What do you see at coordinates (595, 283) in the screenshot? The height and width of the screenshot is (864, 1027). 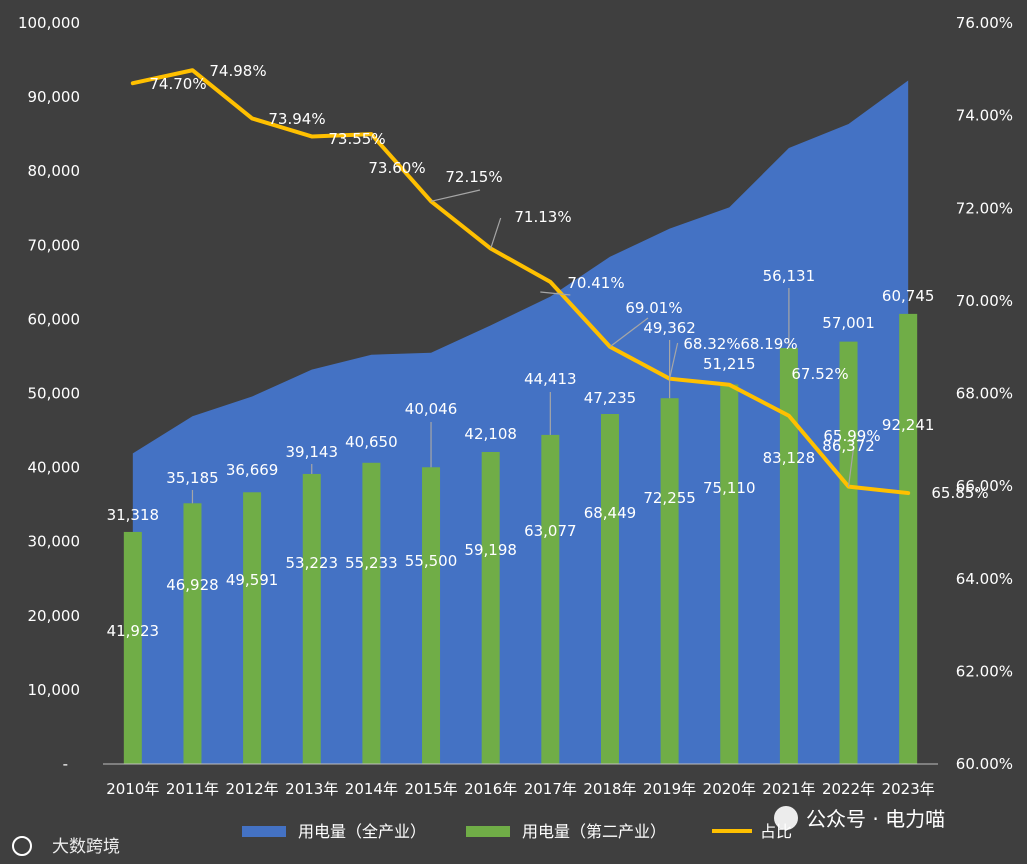 I see `line-data-label-7: 70.41%` at bounding box center [595, 283].